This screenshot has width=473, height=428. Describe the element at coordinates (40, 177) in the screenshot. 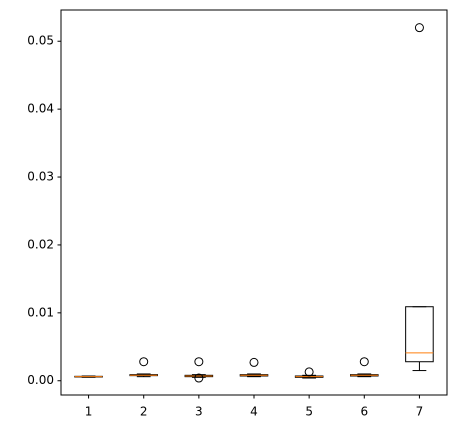

I see `y-tick-label: 0.03` at that location.